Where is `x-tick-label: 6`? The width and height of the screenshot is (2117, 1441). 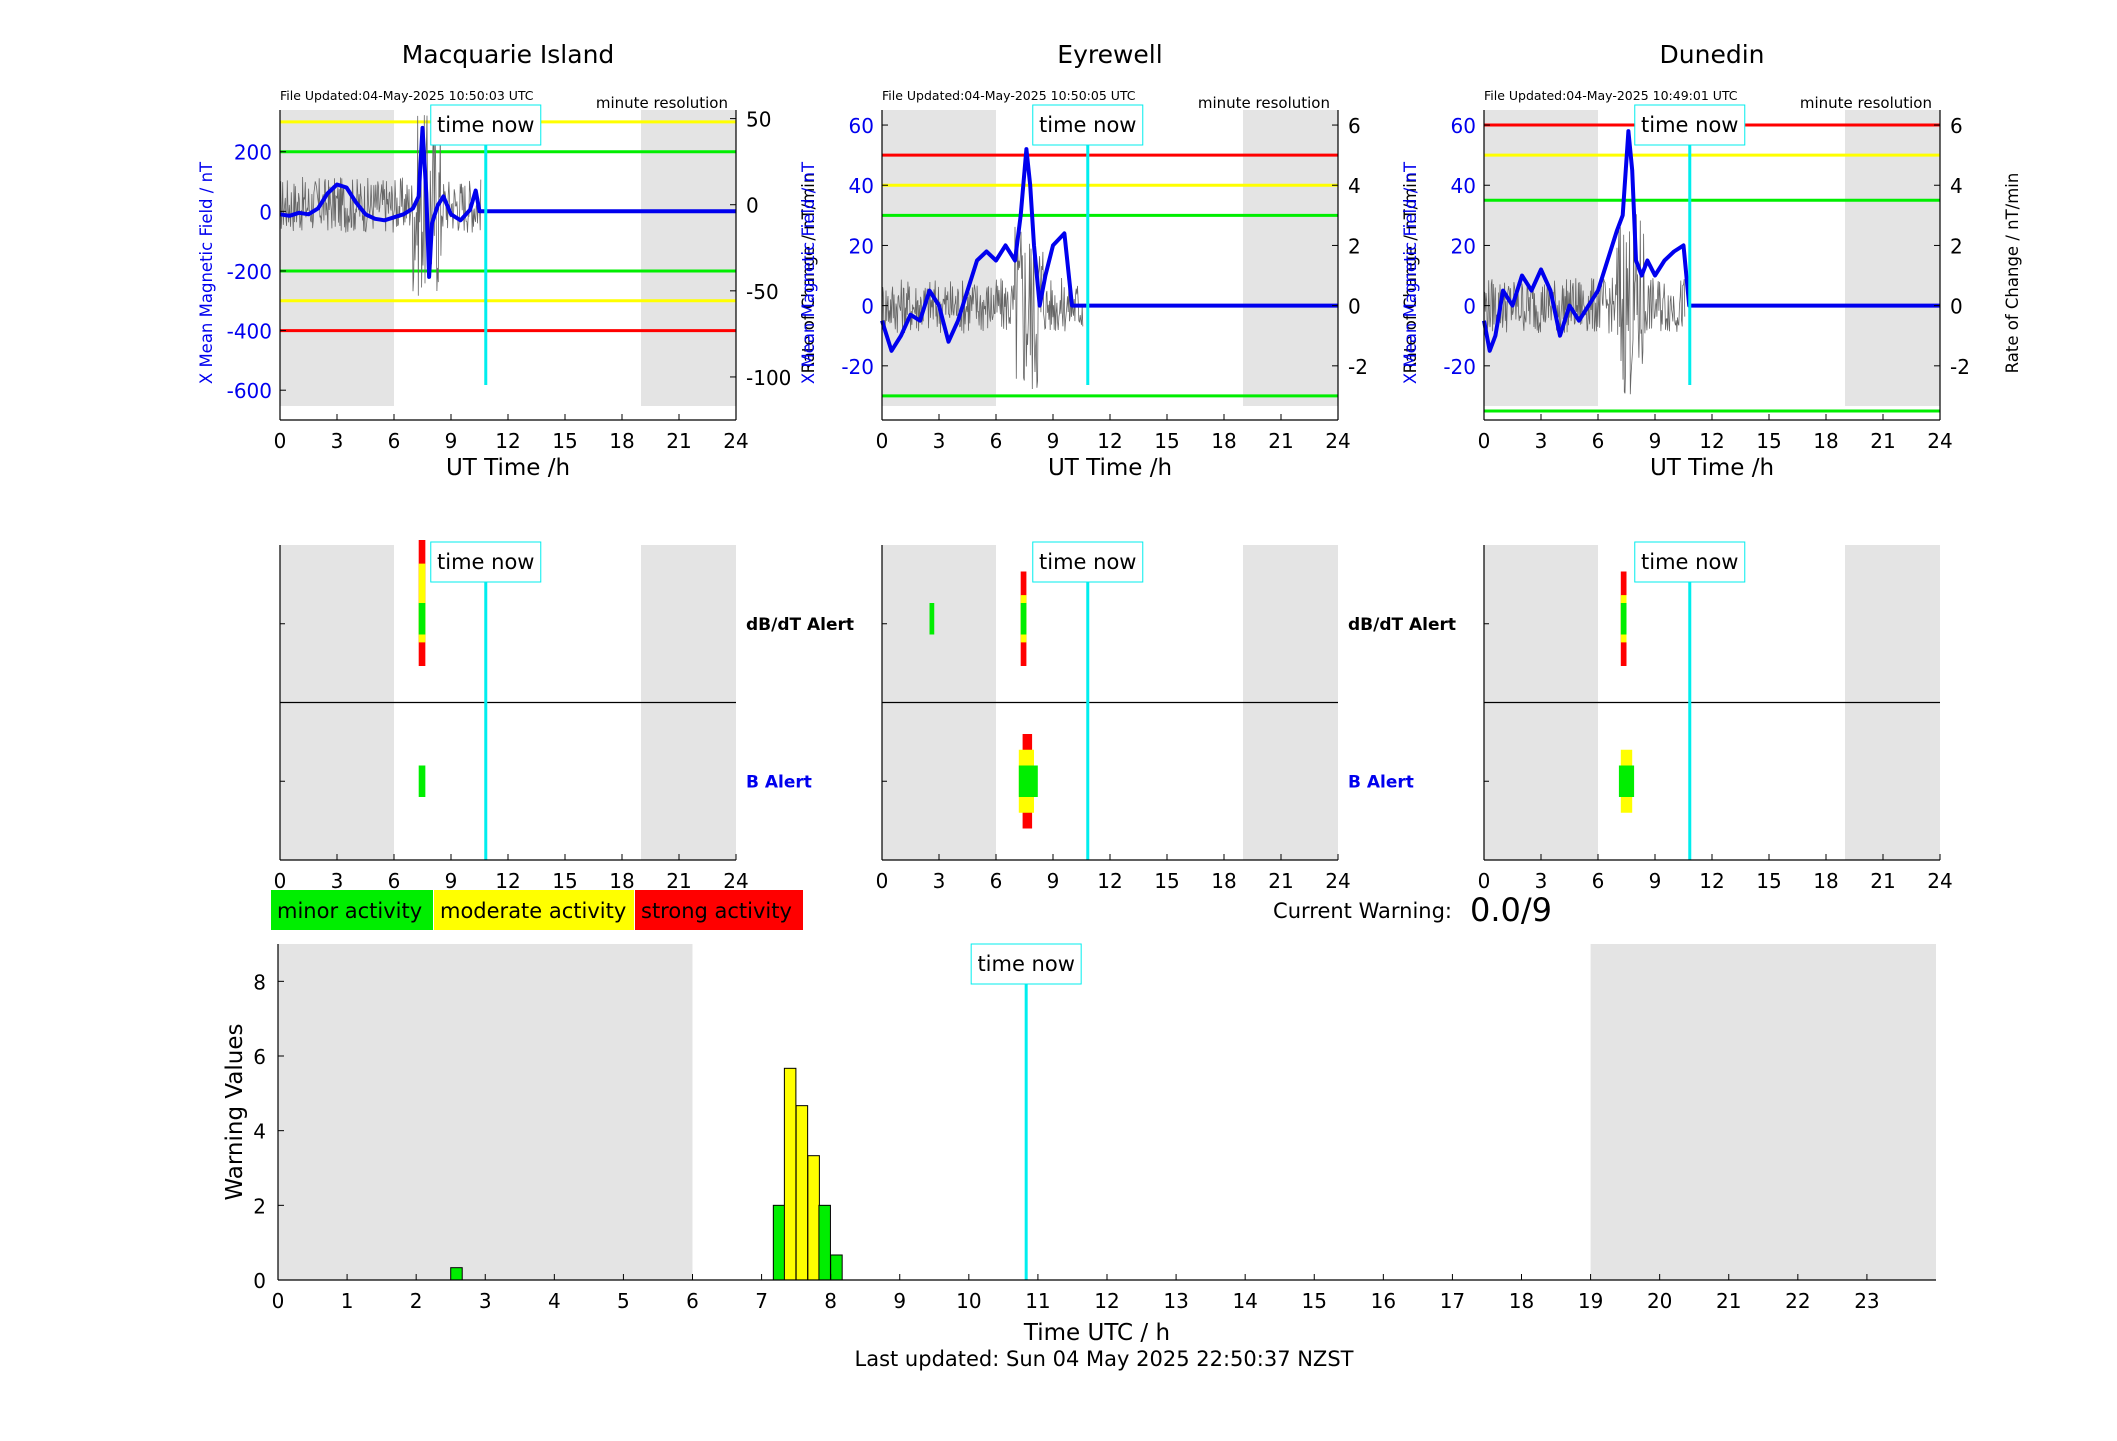
x-tick-label: 6 is located at coordinates (394, 441).